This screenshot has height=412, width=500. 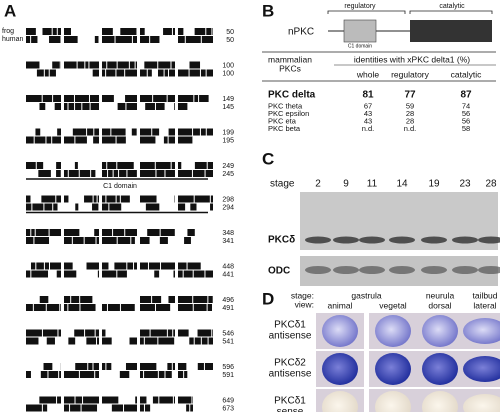 What do you see at coordinates (284, 128) in the screenshot?
I see `table-cell: PKC beta` at bounding box center [284, 128].